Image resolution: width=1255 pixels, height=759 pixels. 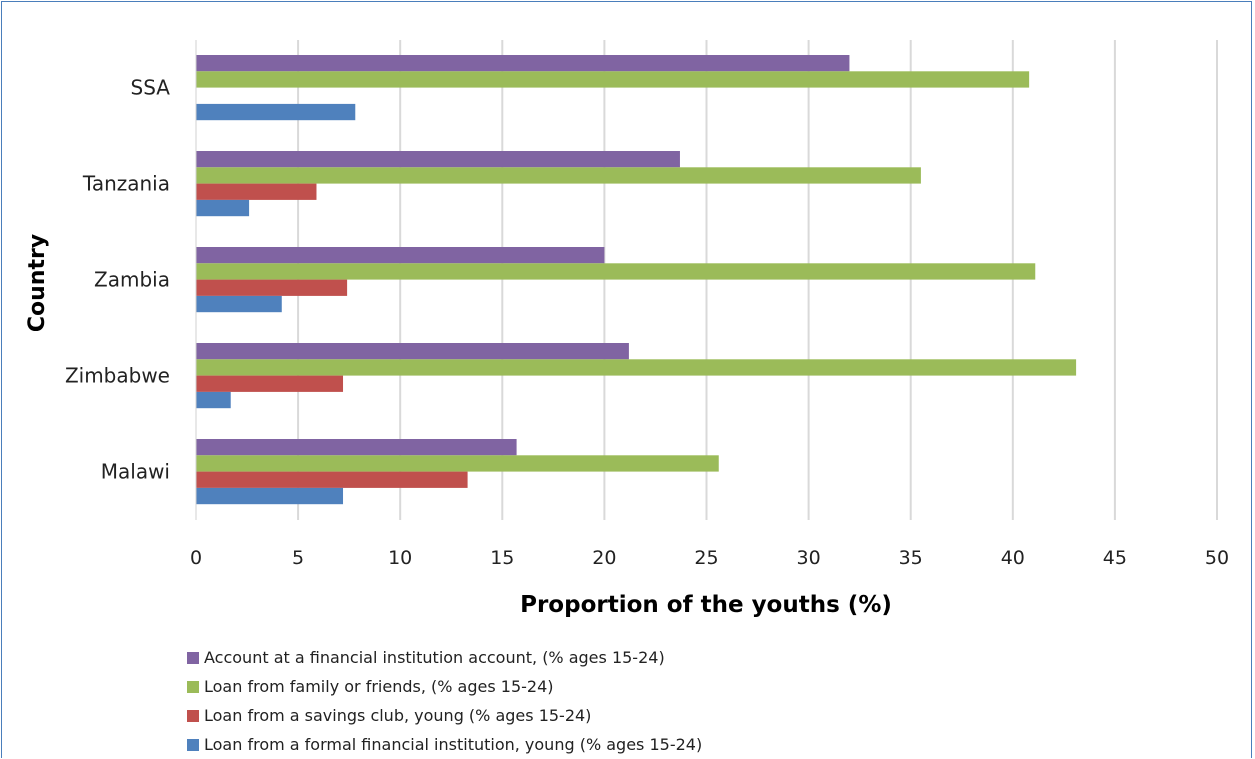 What do you see at coordinates (809, 558) in the screenshot?
I see `x-tick-label: 30` at bounding box center [809, 558].